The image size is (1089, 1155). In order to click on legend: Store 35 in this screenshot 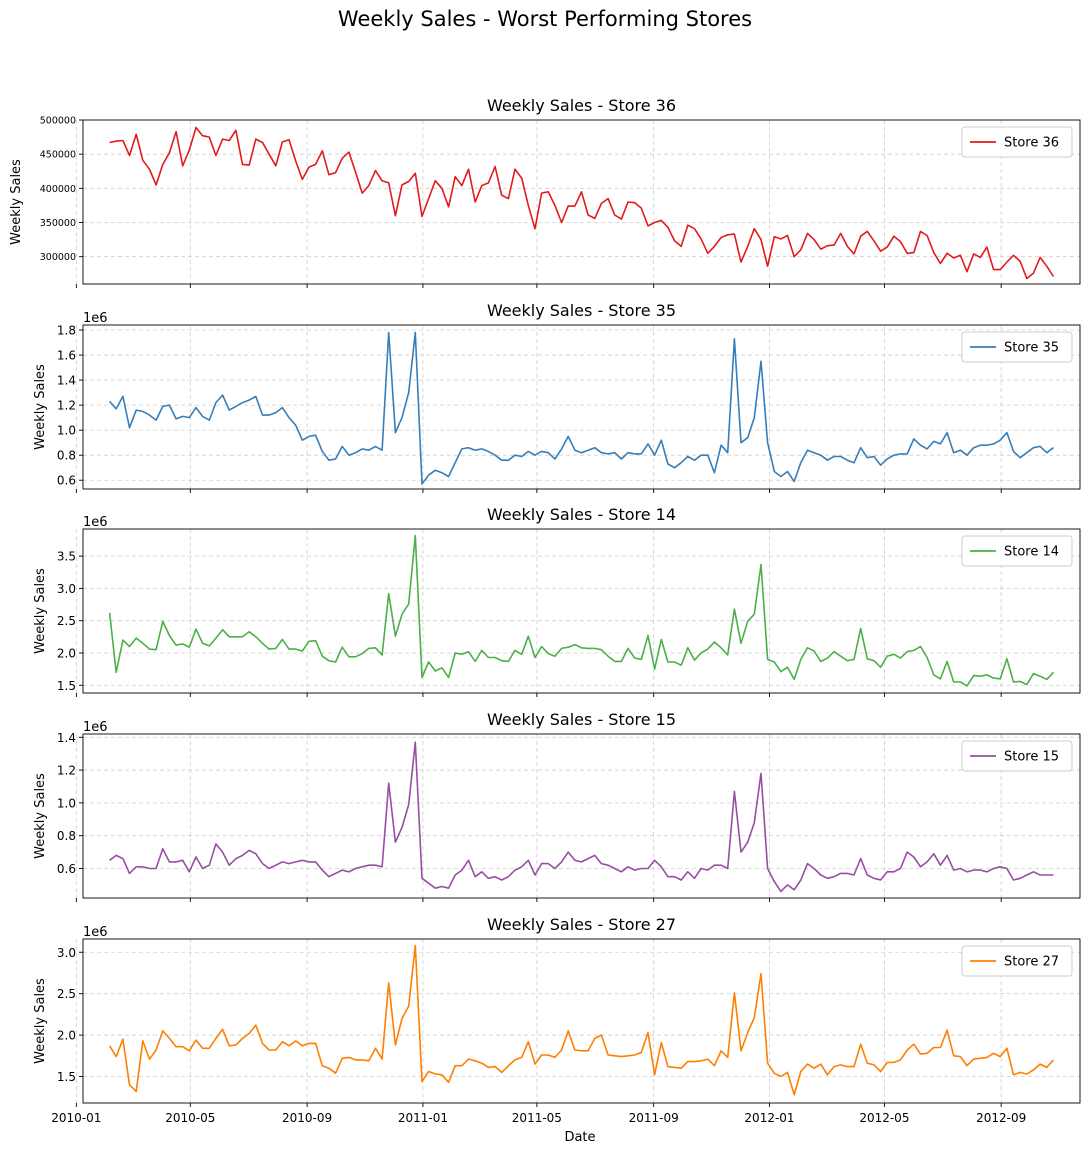, I will do `click(1017, 347)`.